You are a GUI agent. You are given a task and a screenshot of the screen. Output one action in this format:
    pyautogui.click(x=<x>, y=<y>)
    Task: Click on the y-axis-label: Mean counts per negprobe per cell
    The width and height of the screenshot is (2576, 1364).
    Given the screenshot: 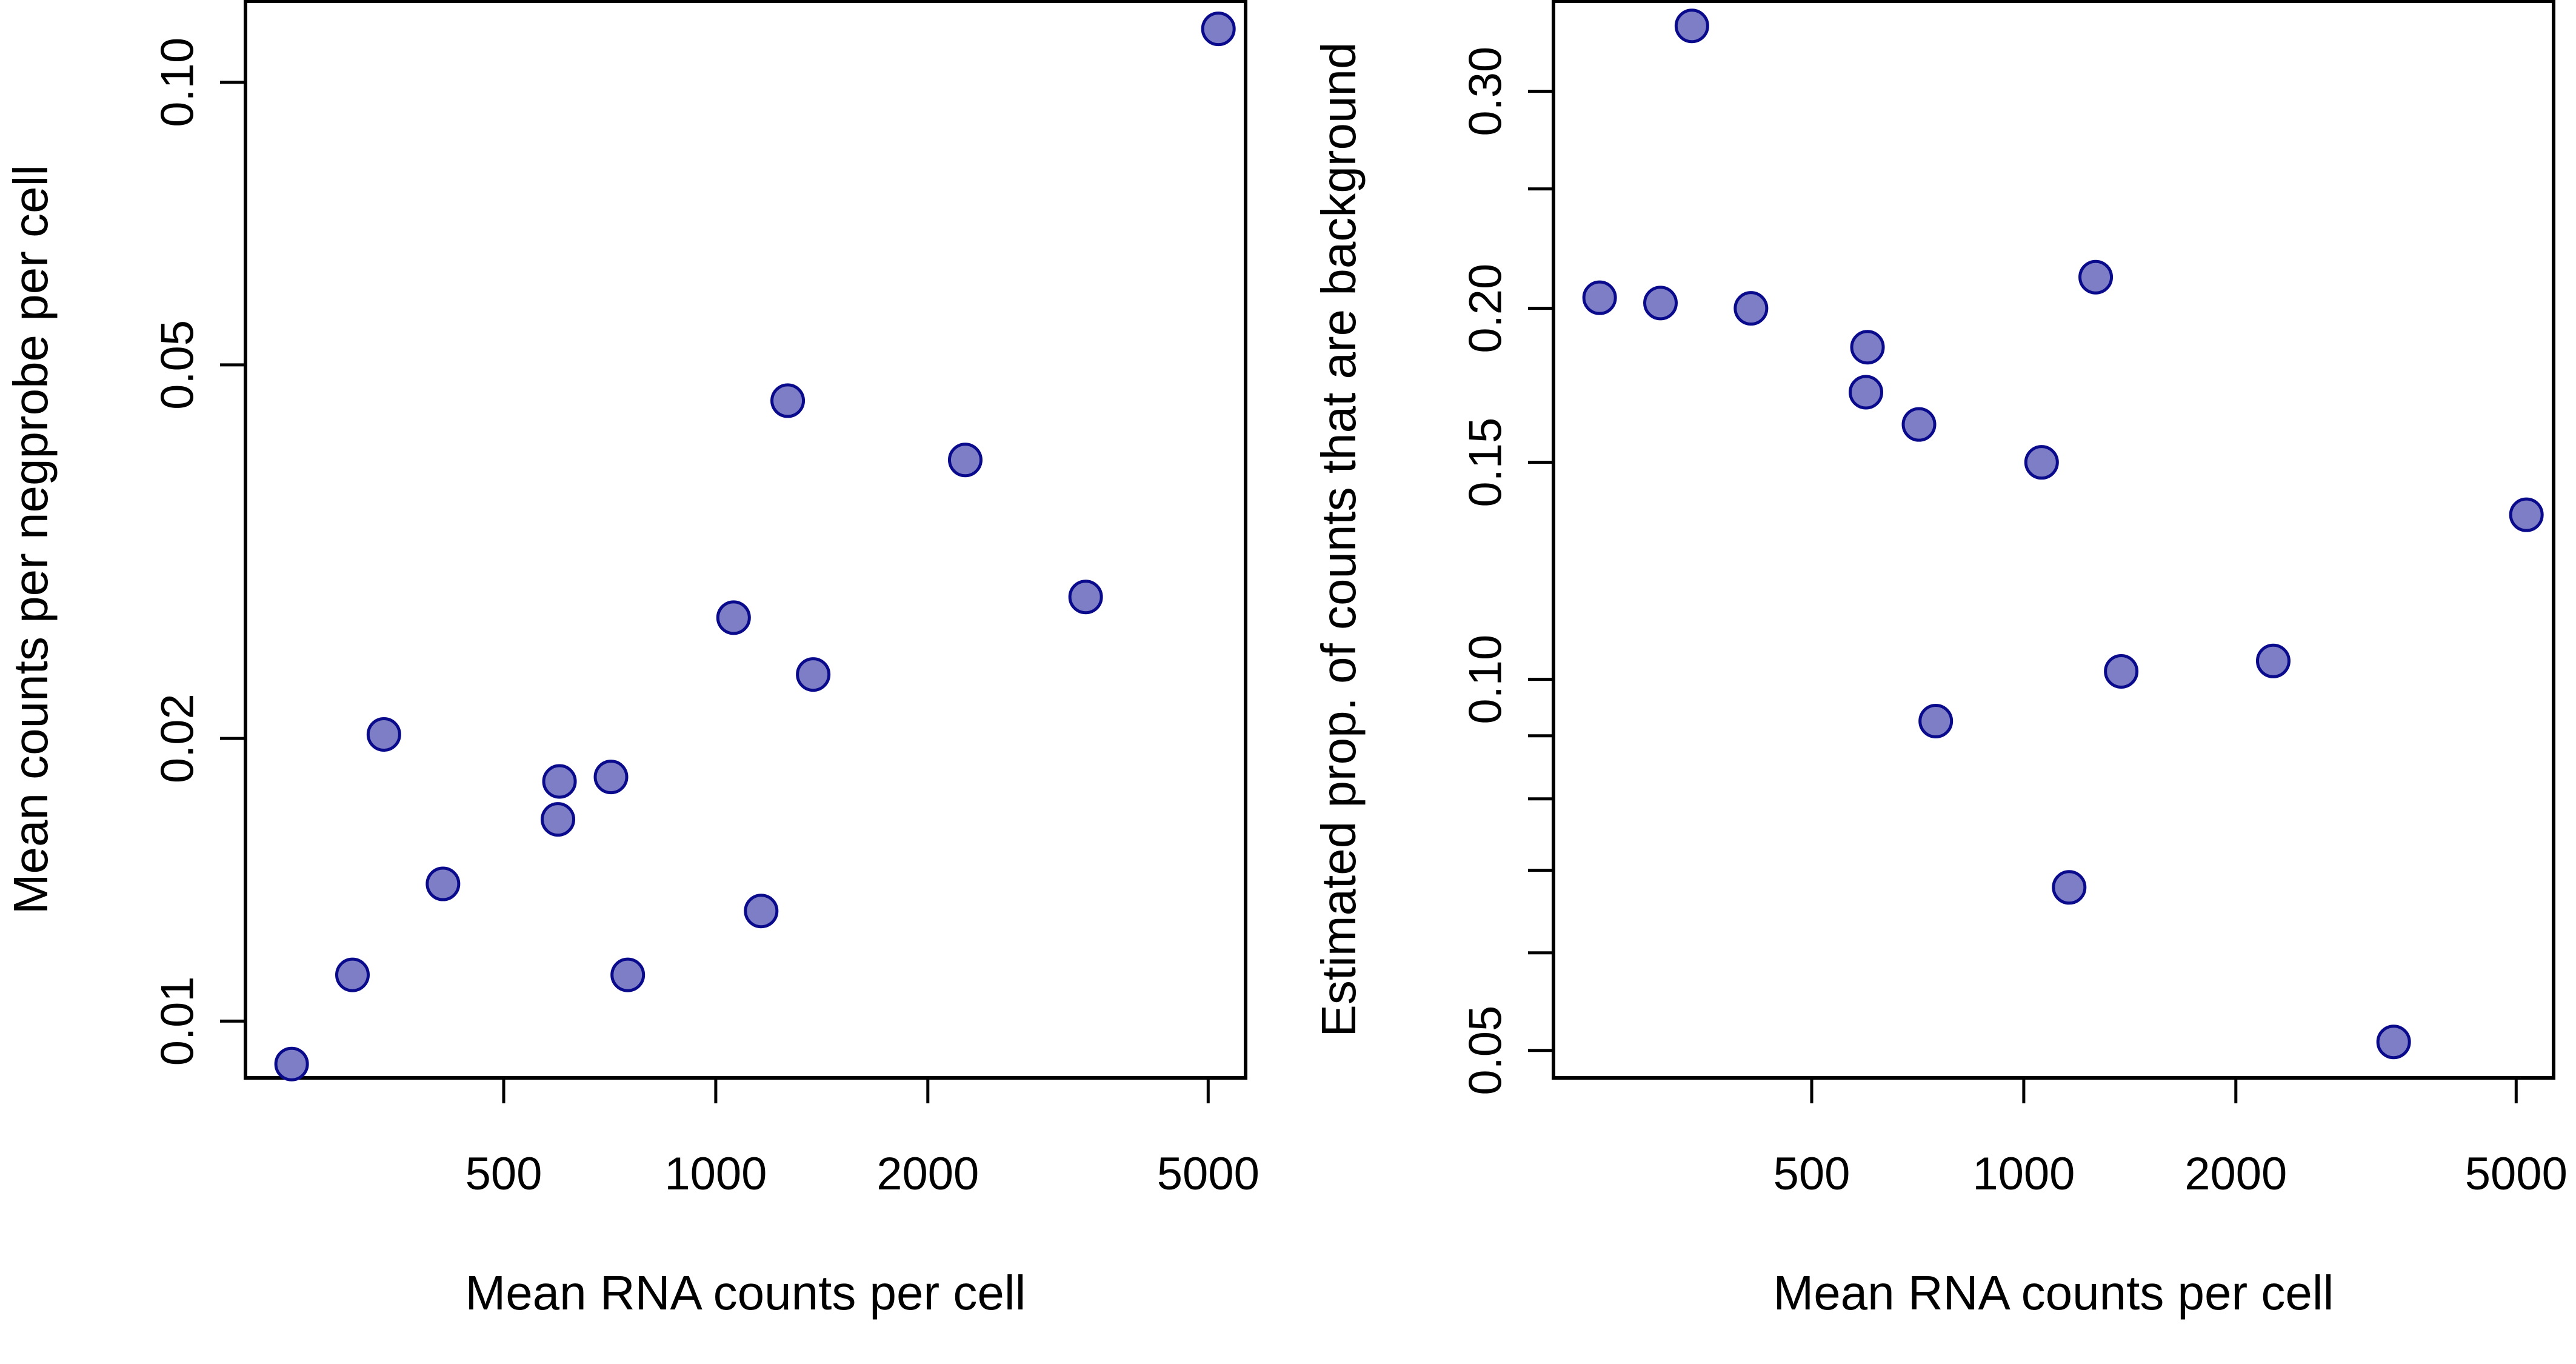 What is the action you would take?
    pyautogui.click(x=31, y=539)
    